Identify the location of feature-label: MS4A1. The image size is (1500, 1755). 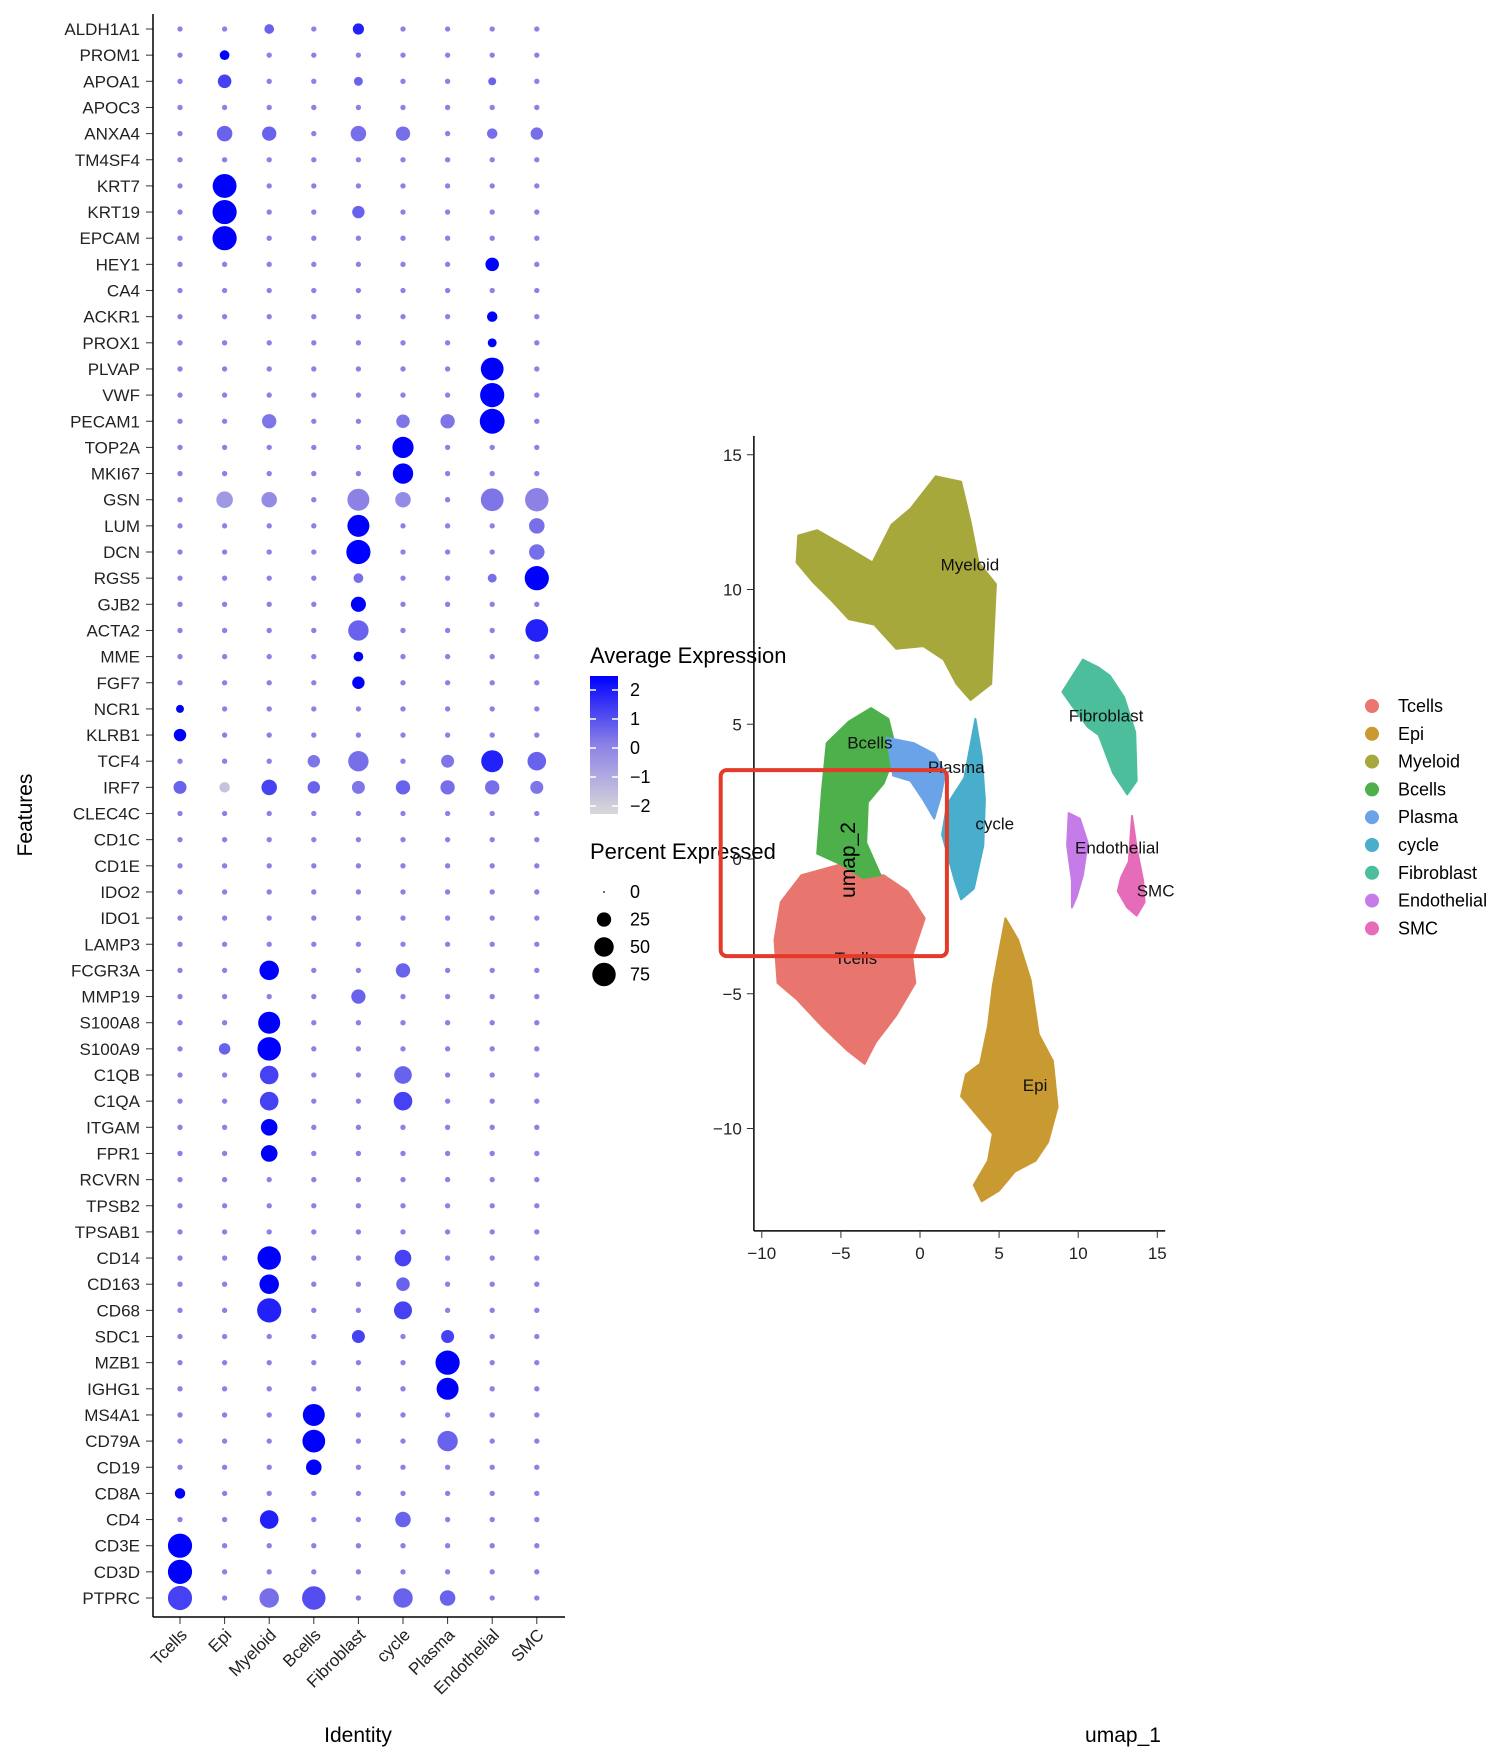
(112, 1415).